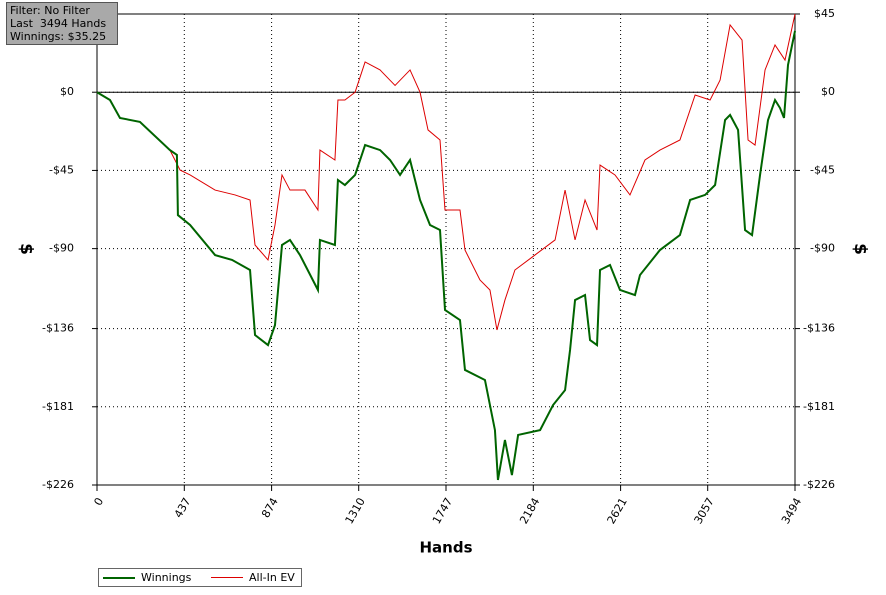  I want to click on x-tick-label: 1310, so click(355, 511).